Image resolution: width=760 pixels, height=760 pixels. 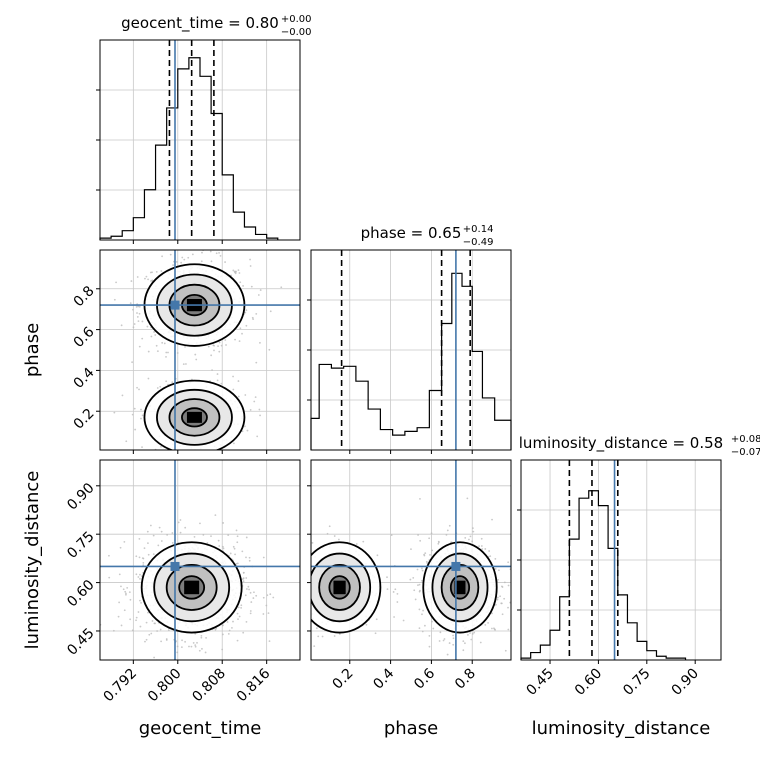 I want to click on title-luminosity_distance: luminosity_distance = 0.58, so click(x=621, y=443).